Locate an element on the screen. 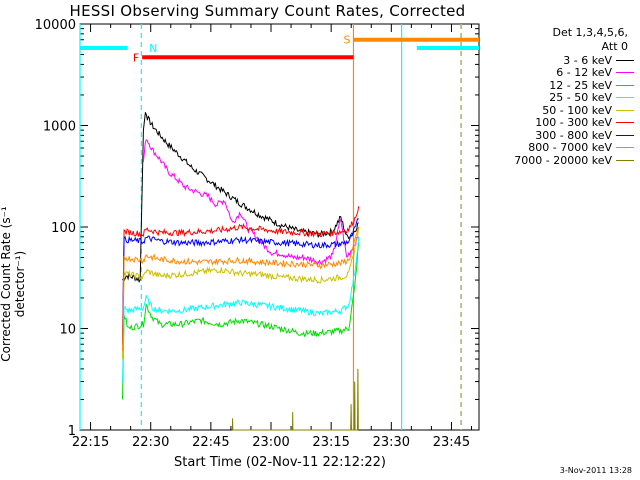 The height and width of the screenshot is (480, 640). legend-entry: 12 - 25 keV is located at coordinates (560, 85).